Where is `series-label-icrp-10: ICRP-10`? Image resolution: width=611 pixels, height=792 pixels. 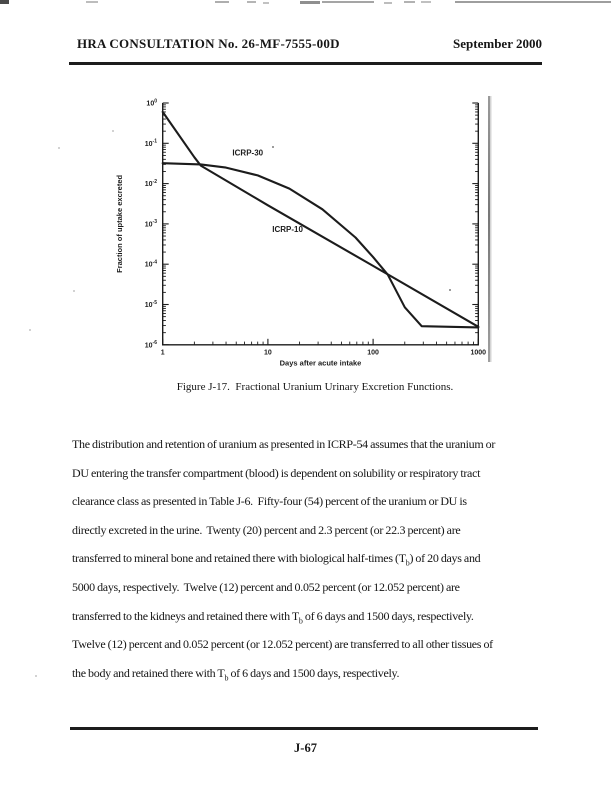 series-label-icrp-10: ICRP-10 is located at coordinates (287, 229).